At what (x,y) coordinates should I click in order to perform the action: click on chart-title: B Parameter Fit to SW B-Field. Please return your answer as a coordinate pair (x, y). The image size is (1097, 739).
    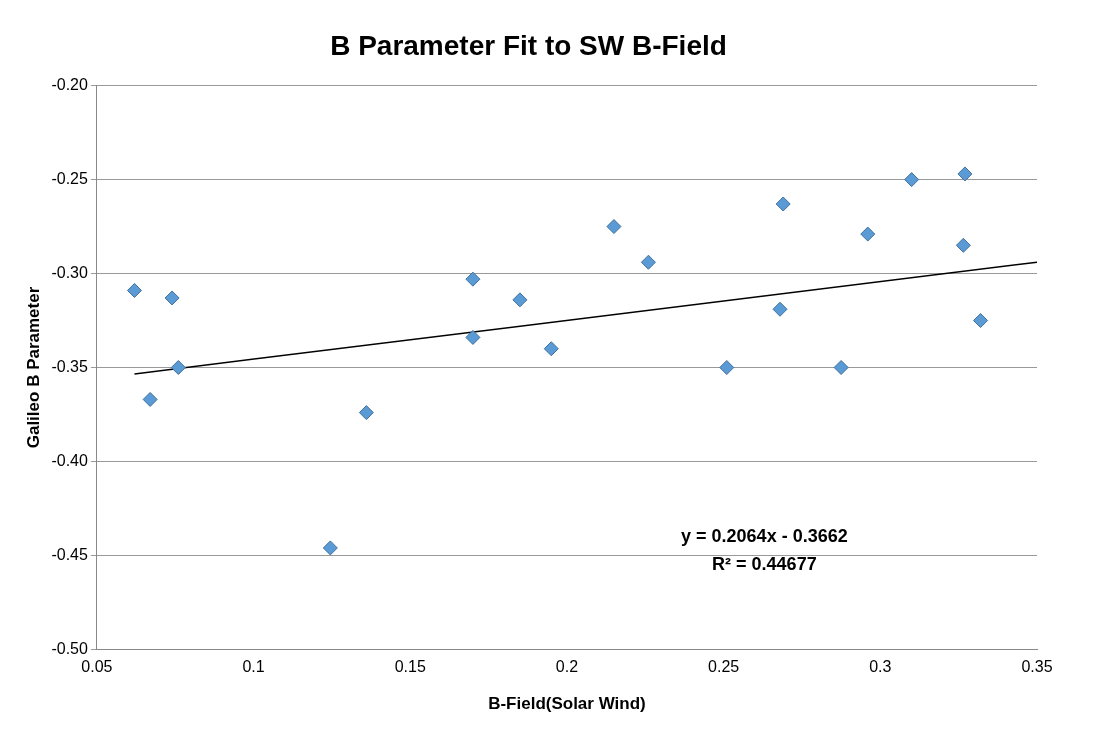
    Looking at the image, I should click on (528, 45).